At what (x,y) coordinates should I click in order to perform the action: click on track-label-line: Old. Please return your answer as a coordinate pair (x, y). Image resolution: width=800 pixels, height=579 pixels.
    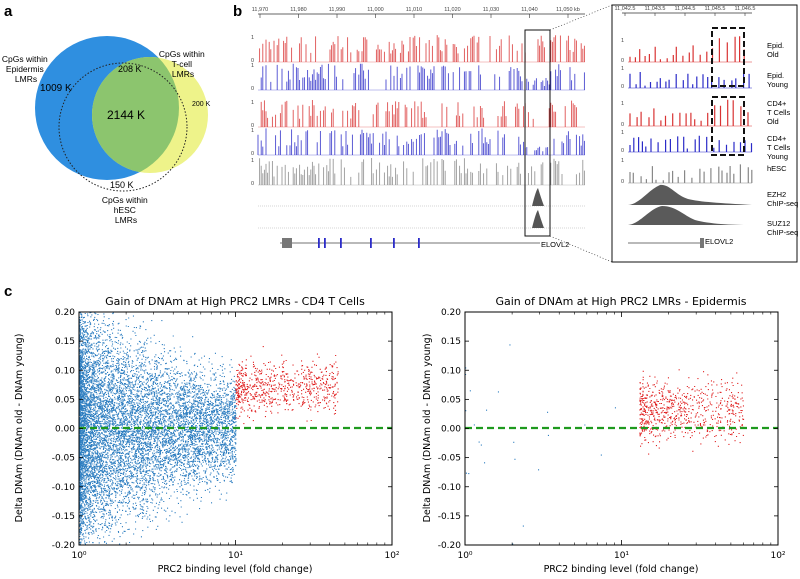
    Looking at the image, I should click on (773, 121).